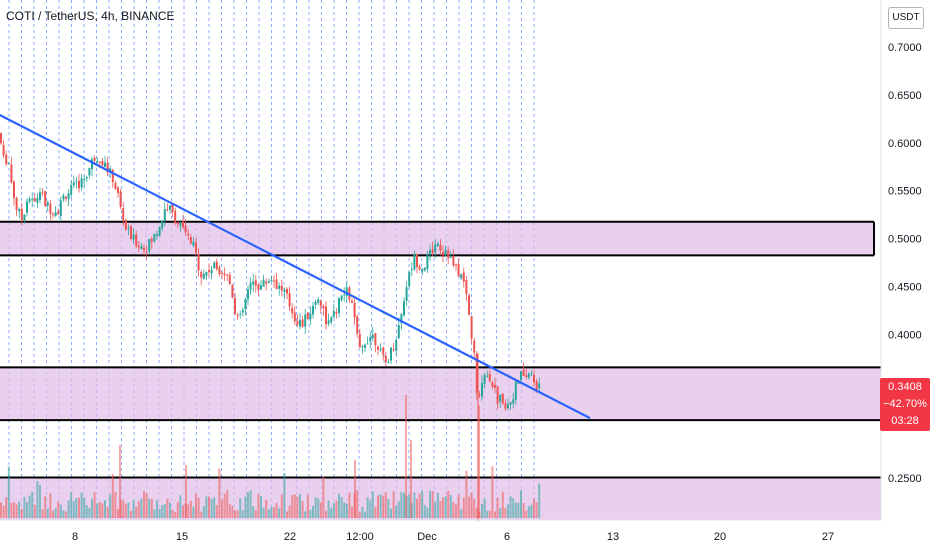 This screenshot has width=932, height=550. I want to click on currency-button: USDT, so click(906, 18).